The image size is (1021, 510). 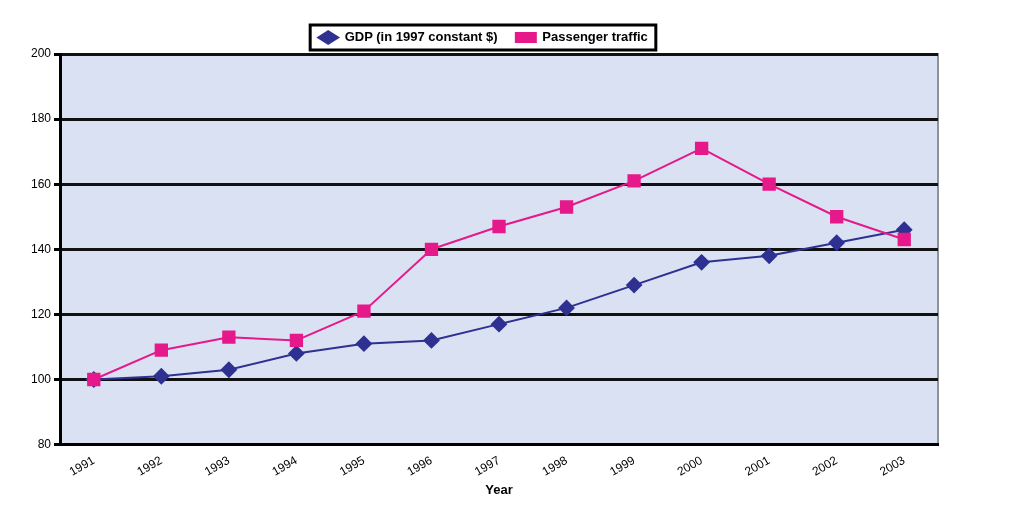 What do you see at coordinates (825, 466) in the screenshot?
I see `x-tick-label: 2002` at bounding box center [825, 466].